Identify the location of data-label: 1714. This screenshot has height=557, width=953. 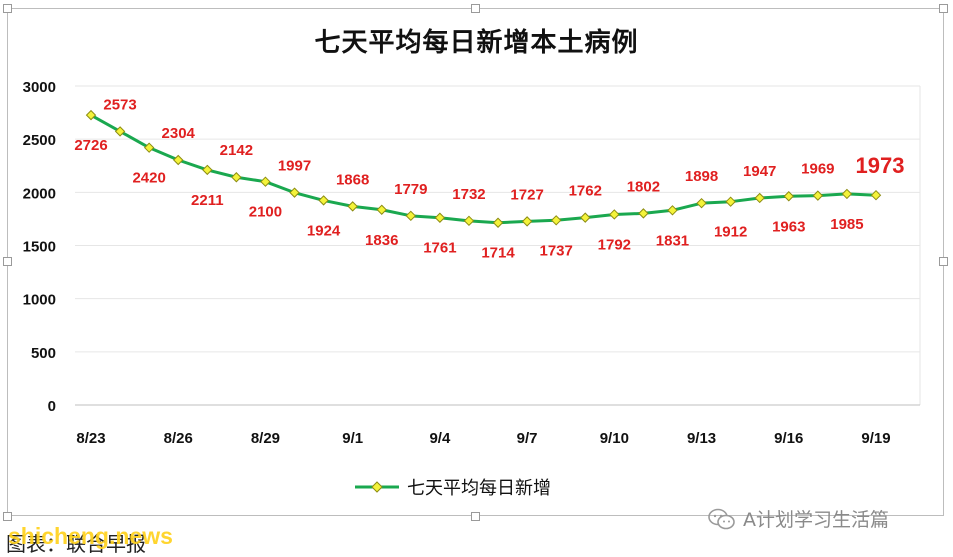
(498, 253).